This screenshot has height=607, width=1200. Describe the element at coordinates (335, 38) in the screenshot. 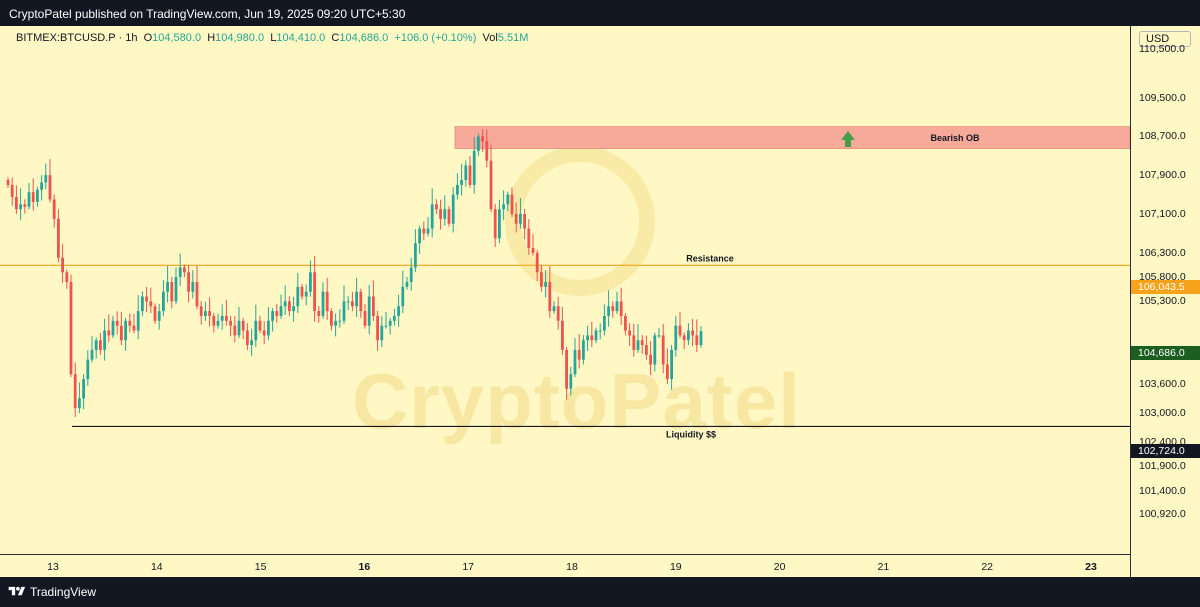

I see `close-label: C` at that location.